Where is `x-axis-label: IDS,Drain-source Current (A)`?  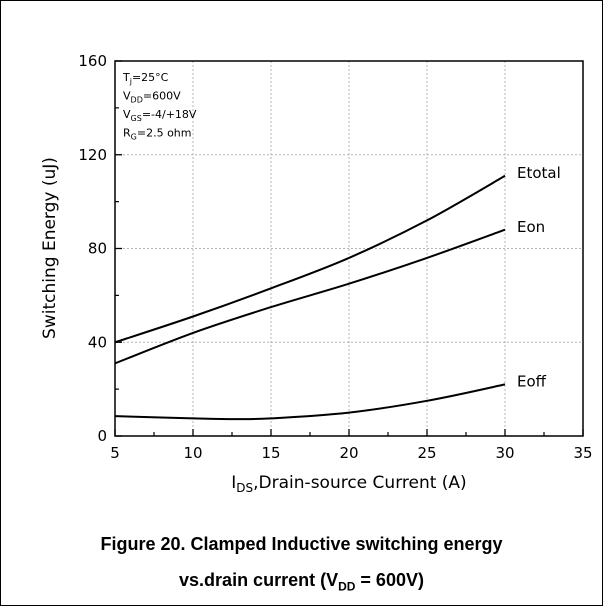 x-axis-label: IDS,Drain-source Current (A) is located at coordinates (348, 484).